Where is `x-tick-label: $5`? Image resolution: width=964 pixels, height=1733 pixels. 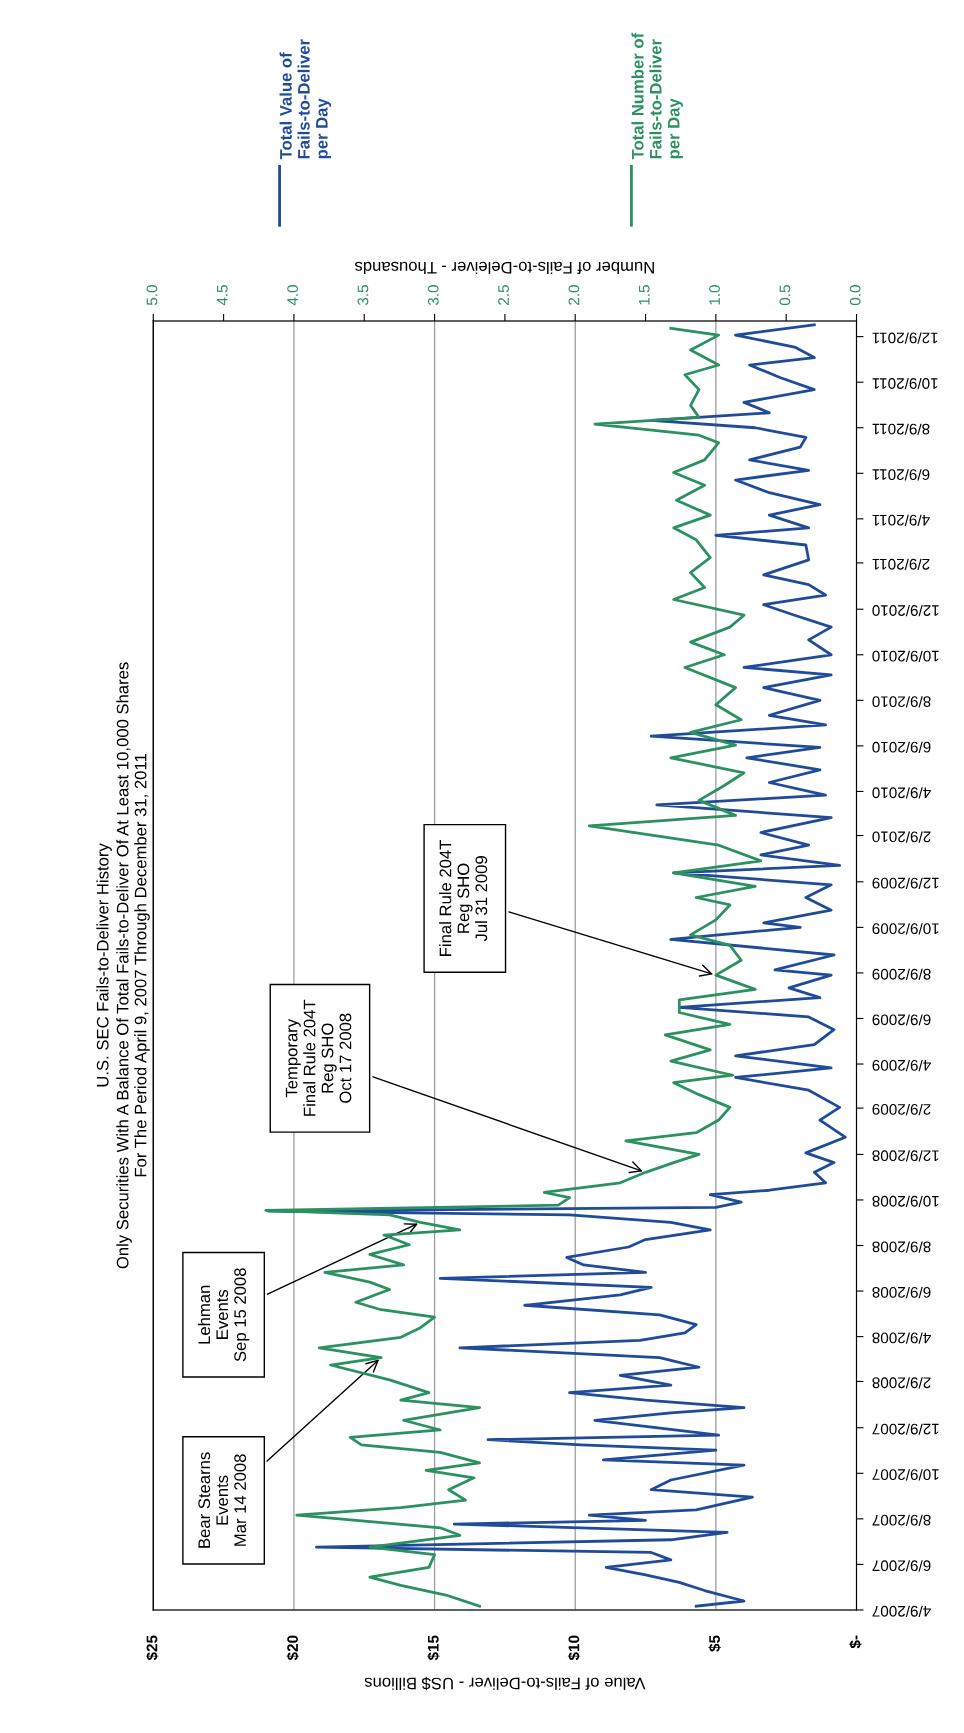
x-tick-label: $5 is located at coordinates (714, 1643).